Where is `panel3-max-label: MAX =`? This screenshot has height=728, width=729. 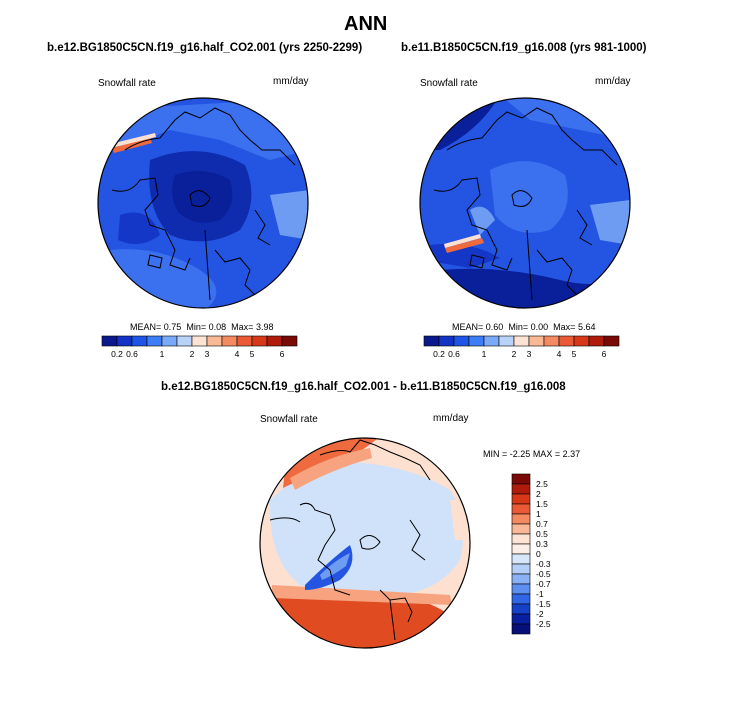 panel3-max-label: MAX = is located at coordinates (546, 454).